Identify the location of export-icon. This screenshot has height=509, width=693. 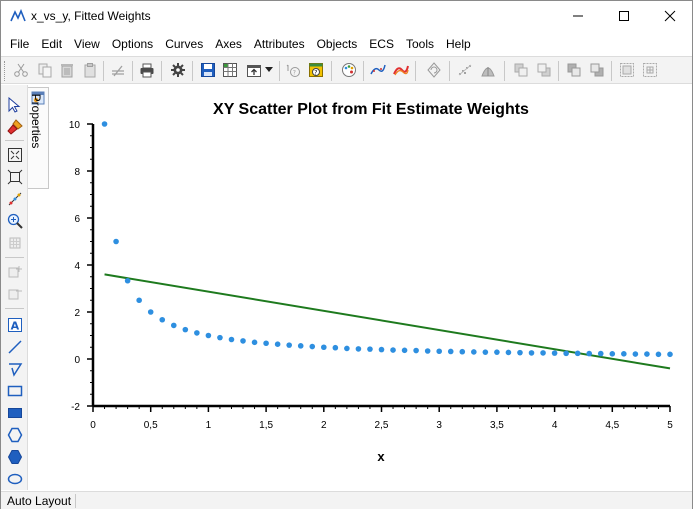
(254, 71).